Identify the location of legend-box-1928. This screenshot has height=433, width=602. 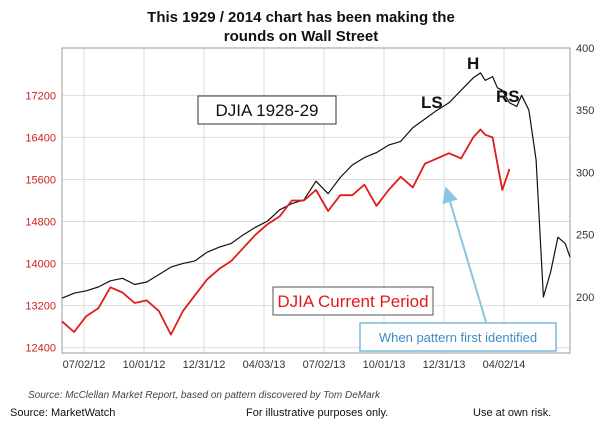
(267, 110).